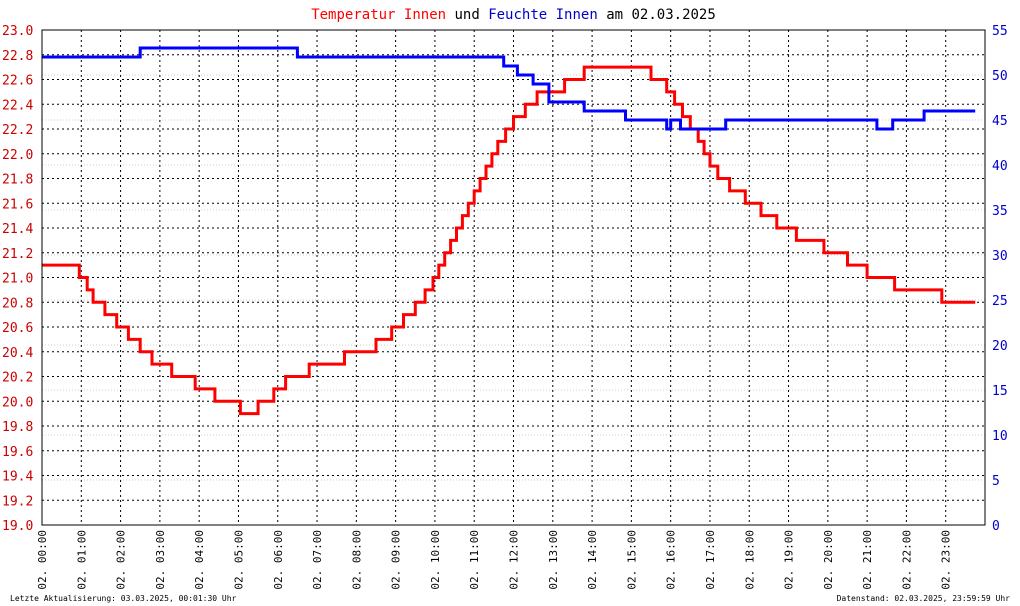 This screenshot has height=606, width=1020. Describe the element at coordinates (17, 31) in the screenshot. I see `y-left-tick-label: 23.0` at that location.